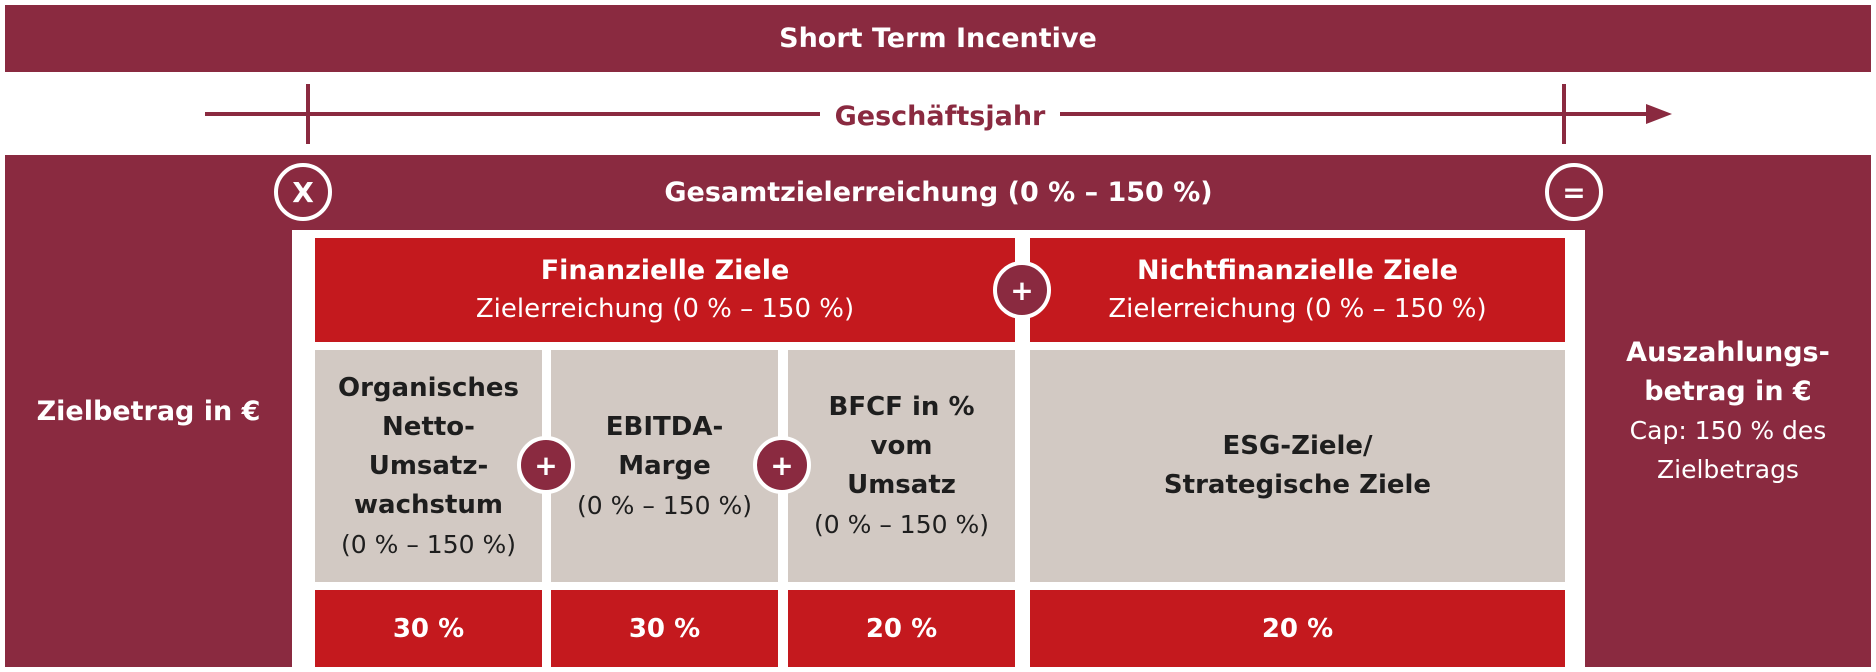 This screenshot has width=1876, height=672. I want to click on target-amount-box: Zielbetrag in €, so click(148, 411).